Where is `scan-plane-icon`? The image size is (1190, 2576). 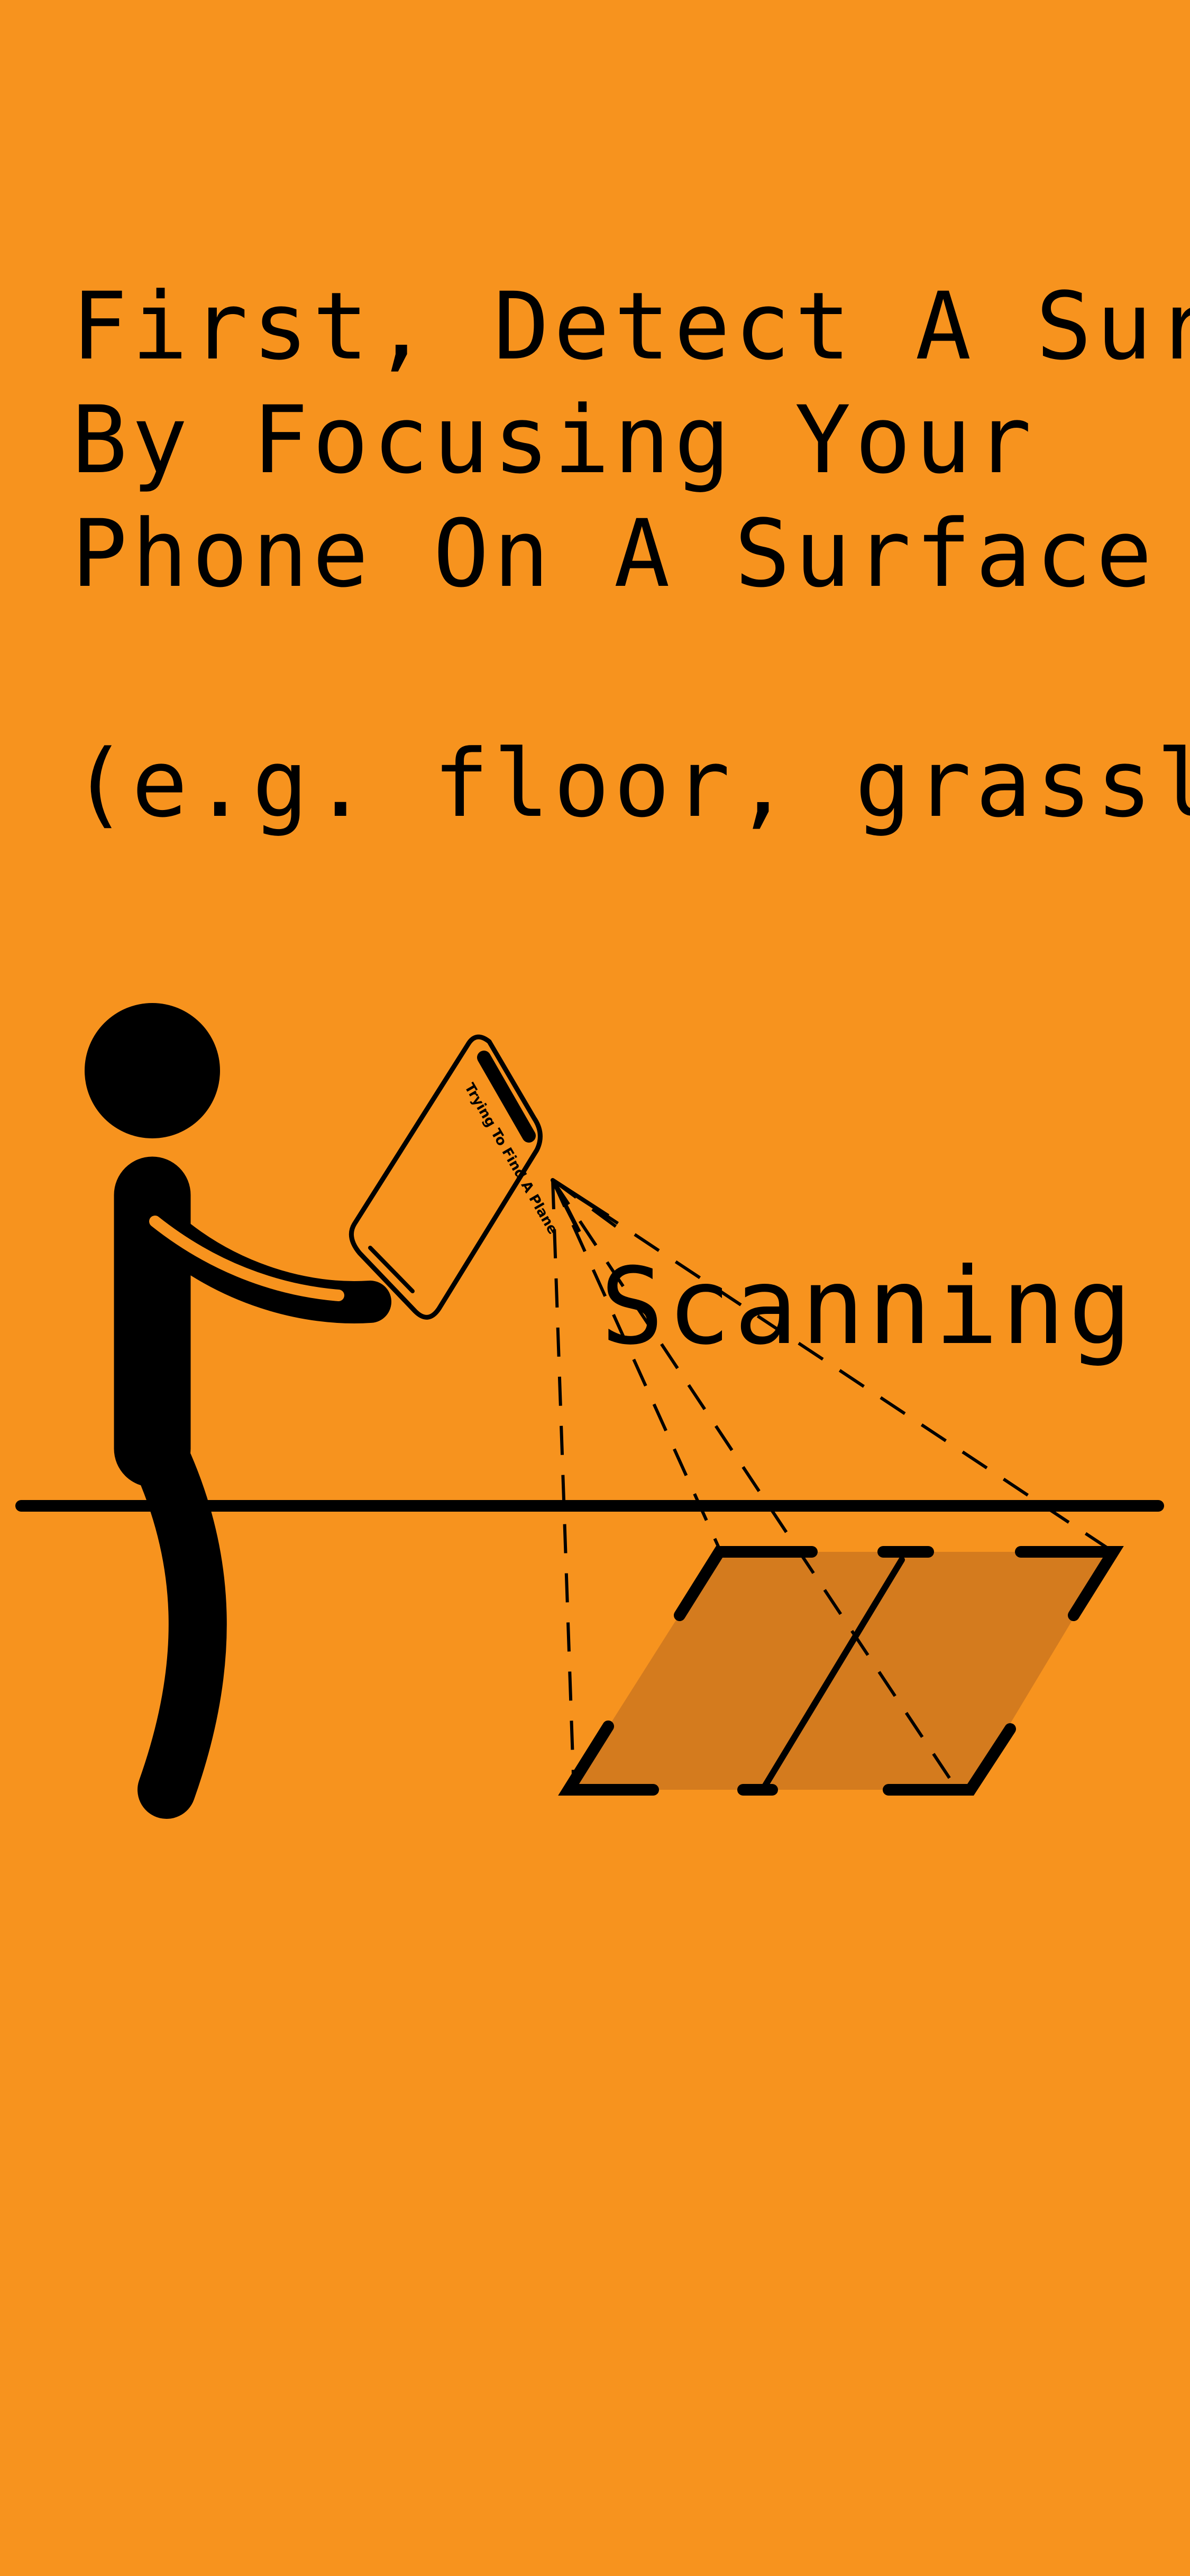
scan-plane-icon is located at coordinates (841, 1671).